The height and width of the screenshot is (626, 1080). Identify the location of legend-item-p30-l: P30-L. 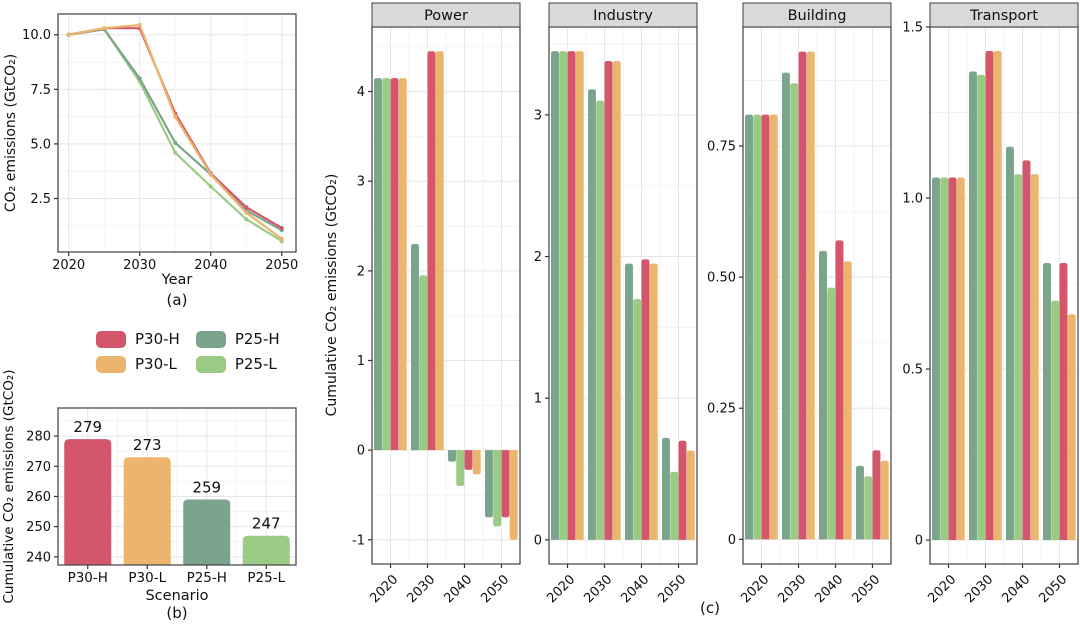
(138, 364).